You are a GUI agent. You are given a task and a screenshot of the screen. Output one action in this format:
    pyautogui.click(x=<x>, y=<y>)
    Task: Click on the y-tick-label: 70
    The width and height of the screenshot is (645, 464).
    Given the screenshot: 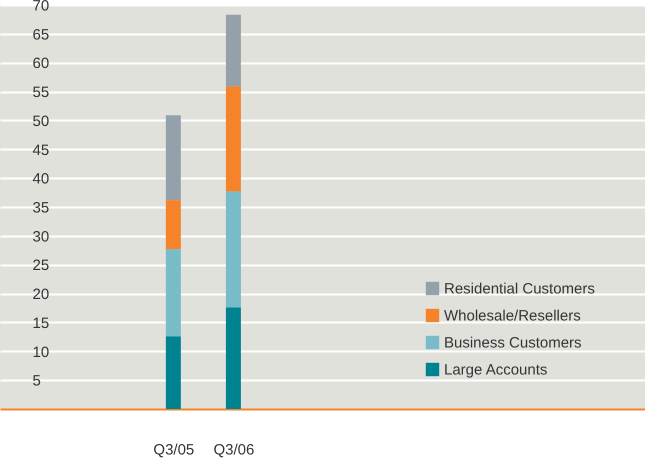 What is the action you would take?
    pyautogui.click(x=41, y=7)
    